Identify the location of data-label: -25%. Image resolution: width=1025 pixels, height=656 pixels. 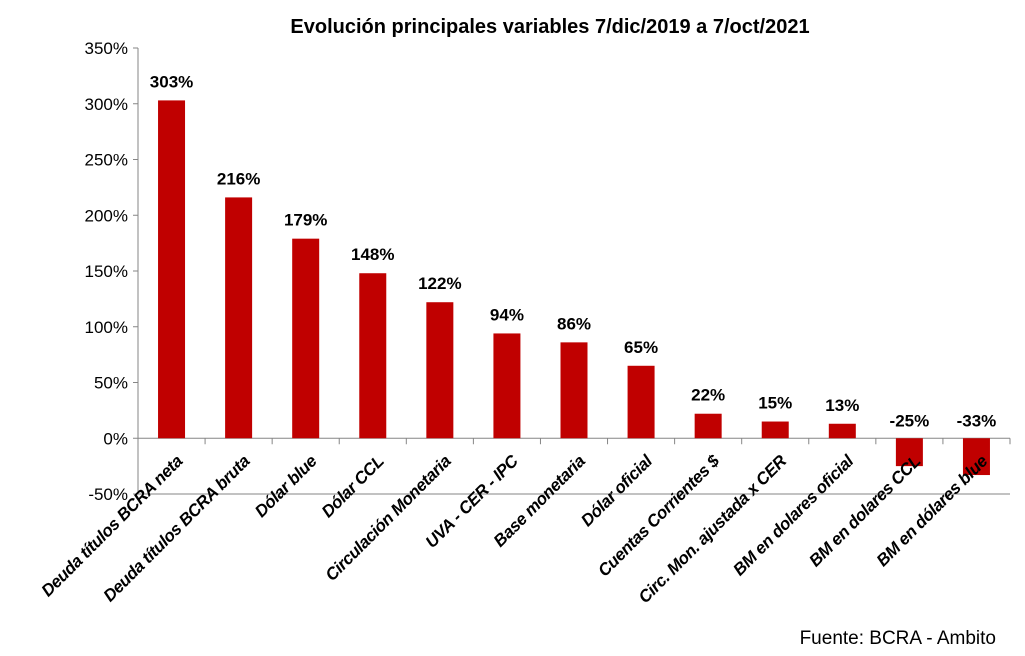
(910, 420).